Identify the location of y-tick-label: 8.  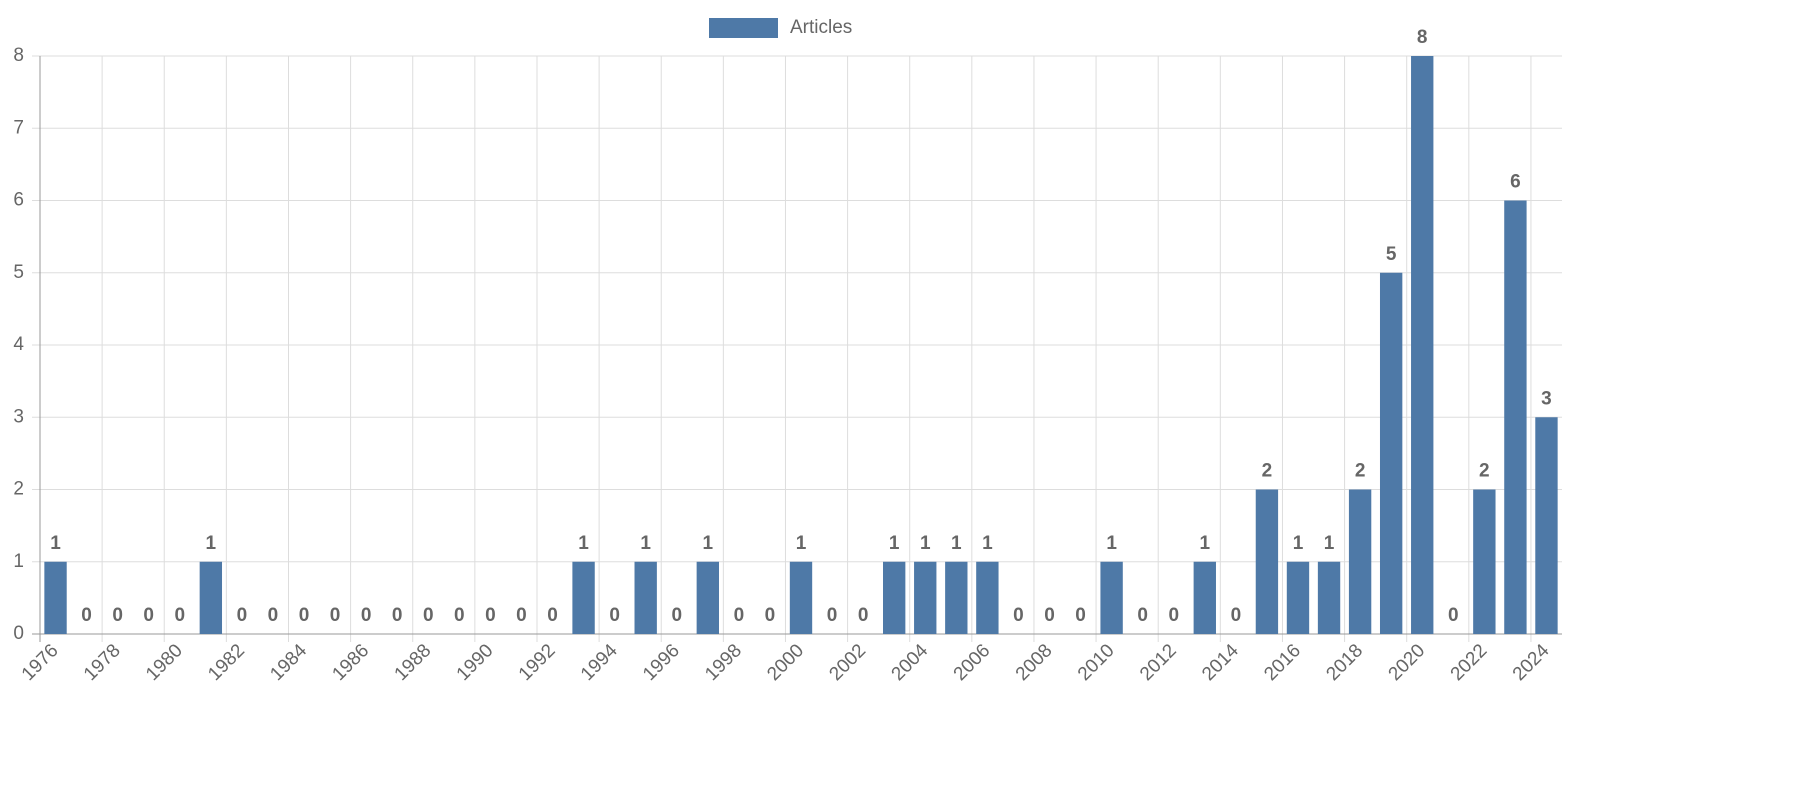
(18, 55).